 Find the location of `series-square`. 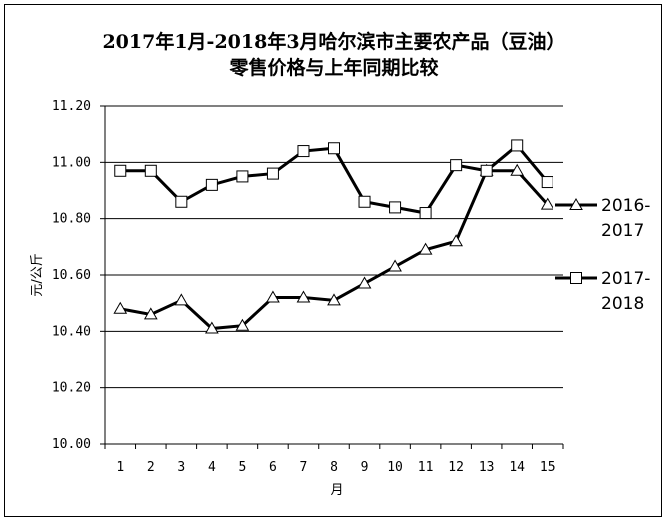

series-square is located at coordinates (333, 179).